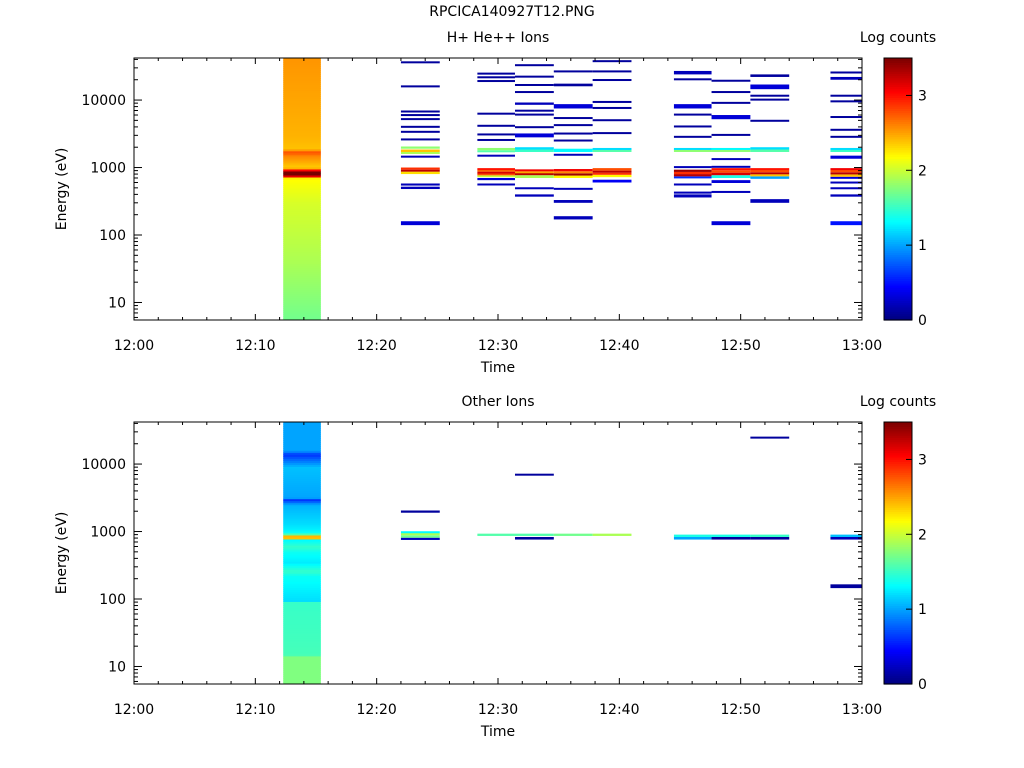 The height and width of the screenshot is (768, 1024). I want to click on figure-title: RPCICA140927T12.PNG, so click(512, 12).